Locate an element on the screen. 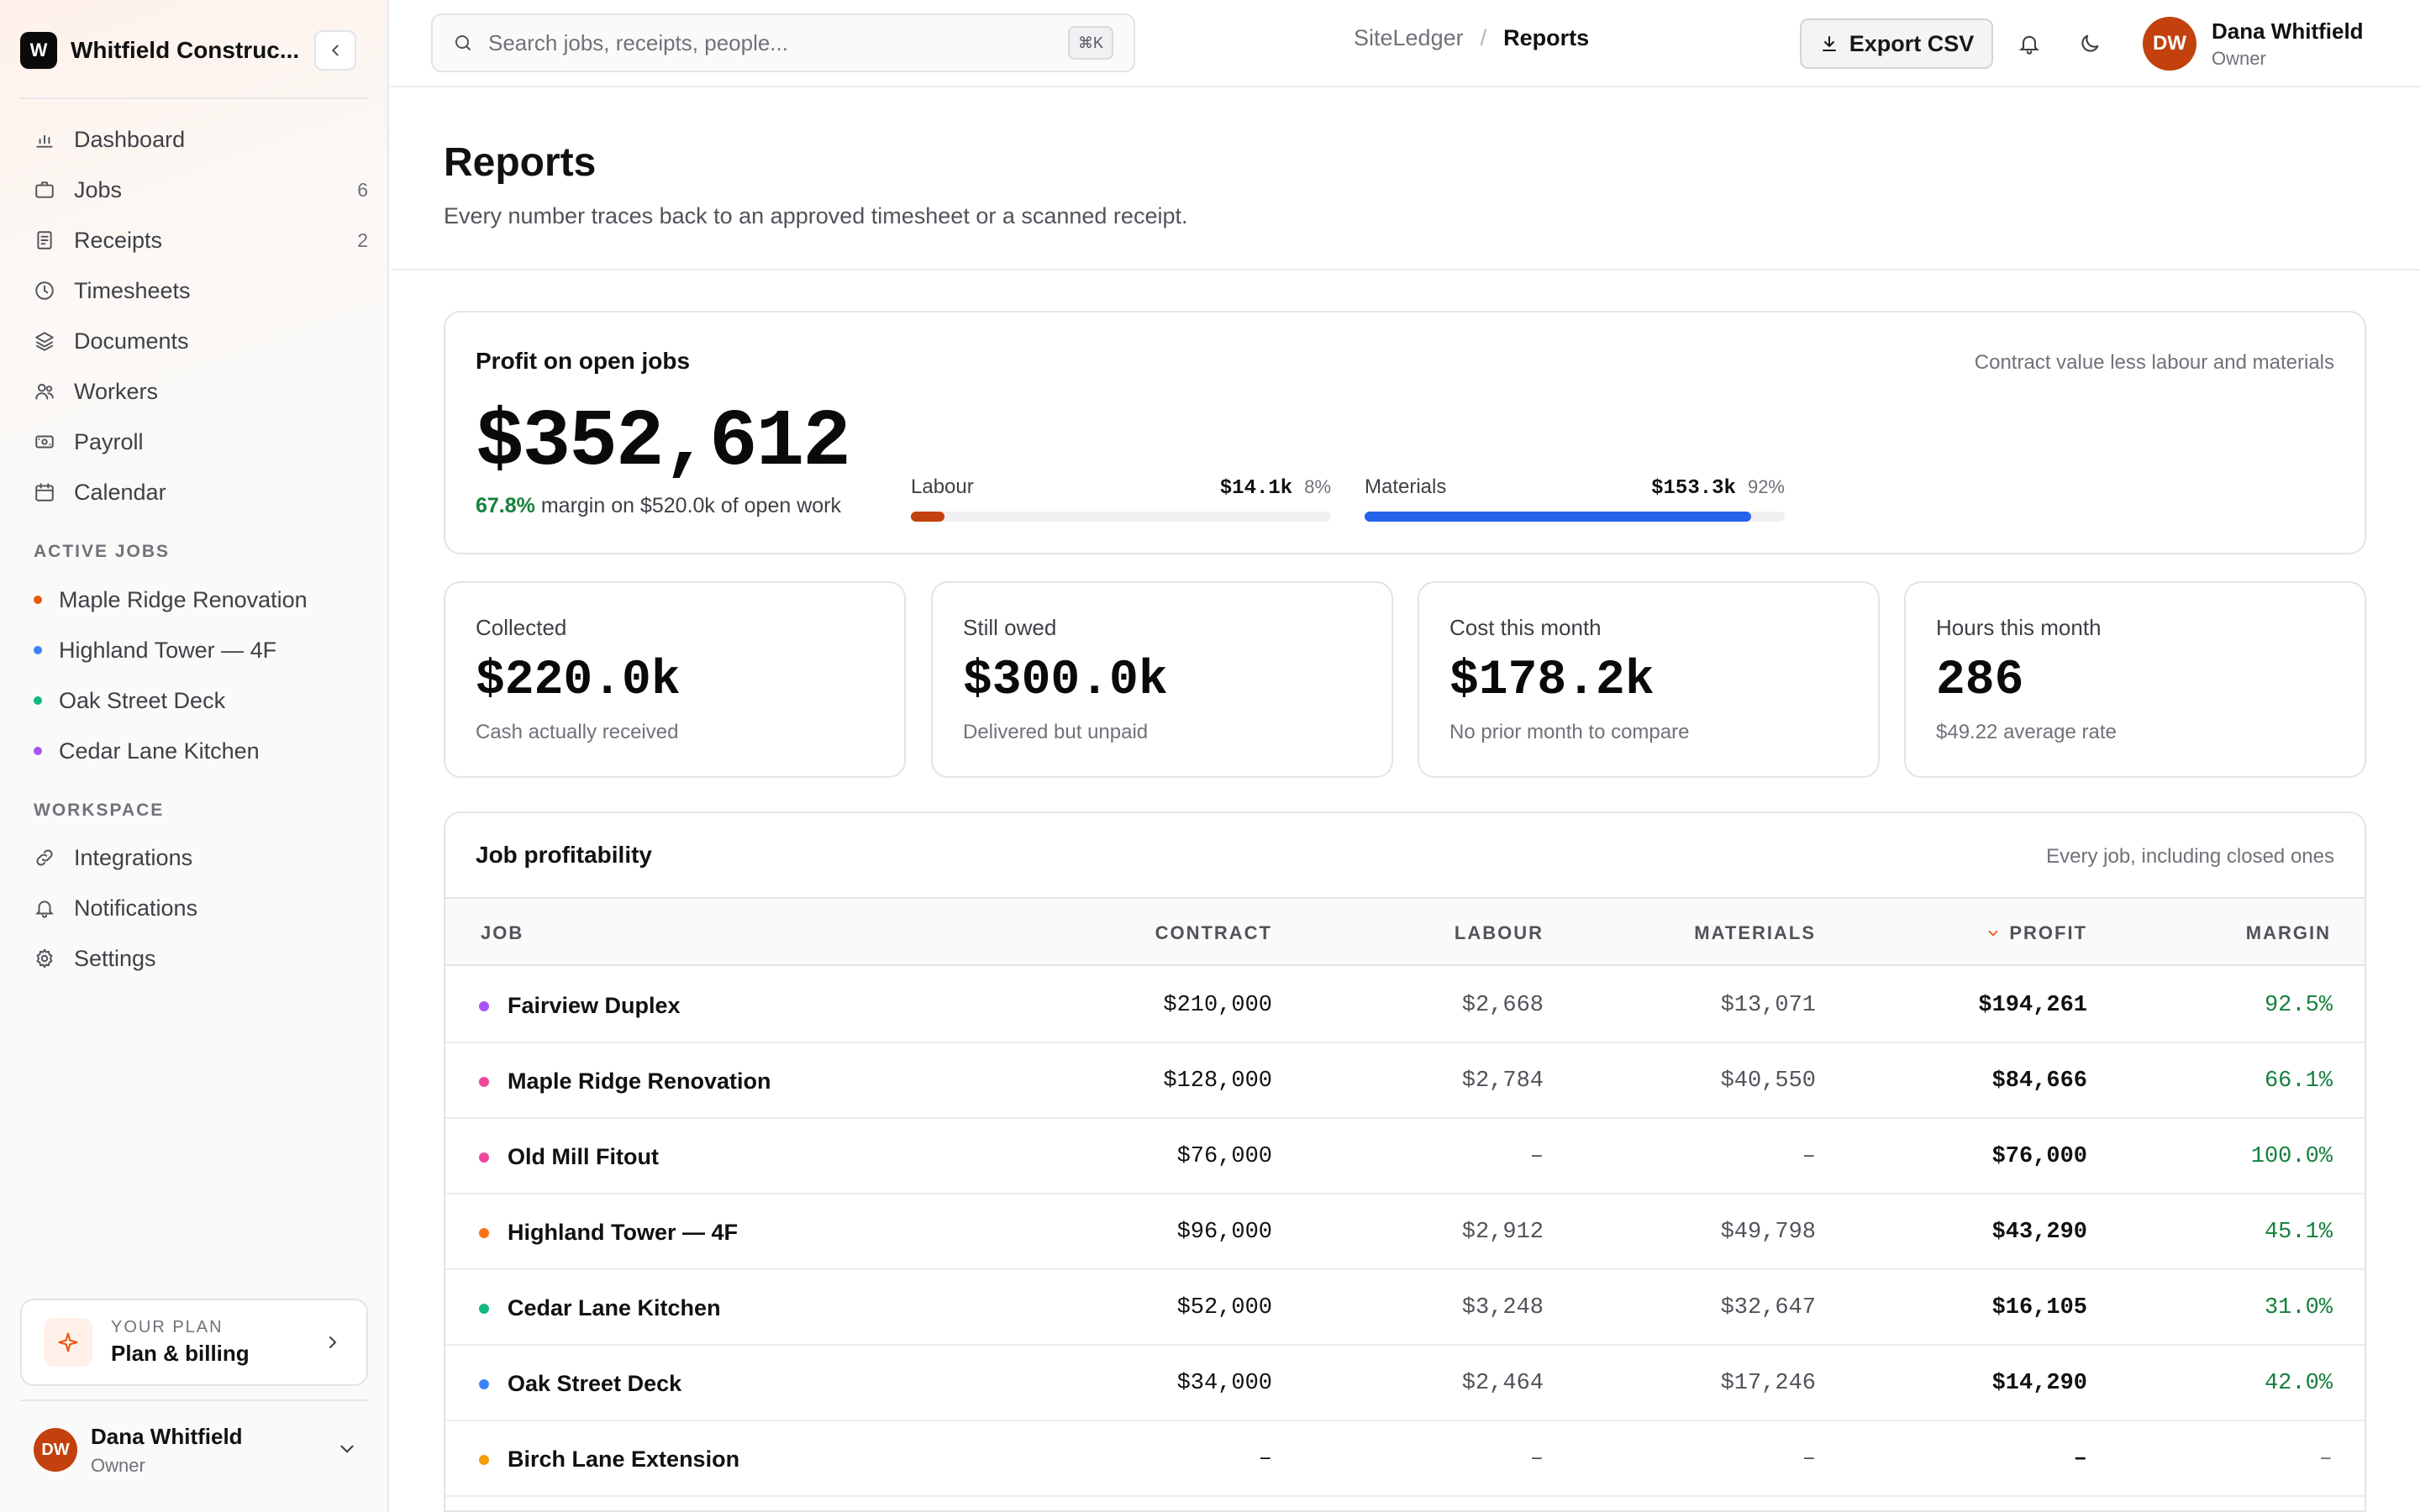  sidebar-divider is located at coordinates (194, 98).